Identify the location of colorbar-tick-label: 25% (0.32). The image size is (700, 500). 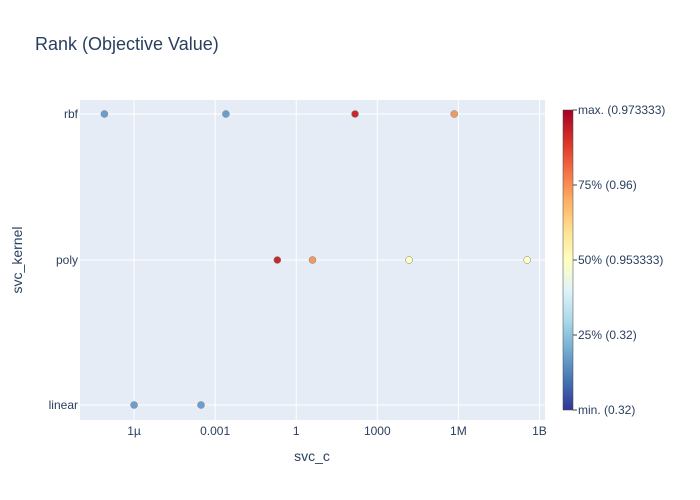
(607, 335).